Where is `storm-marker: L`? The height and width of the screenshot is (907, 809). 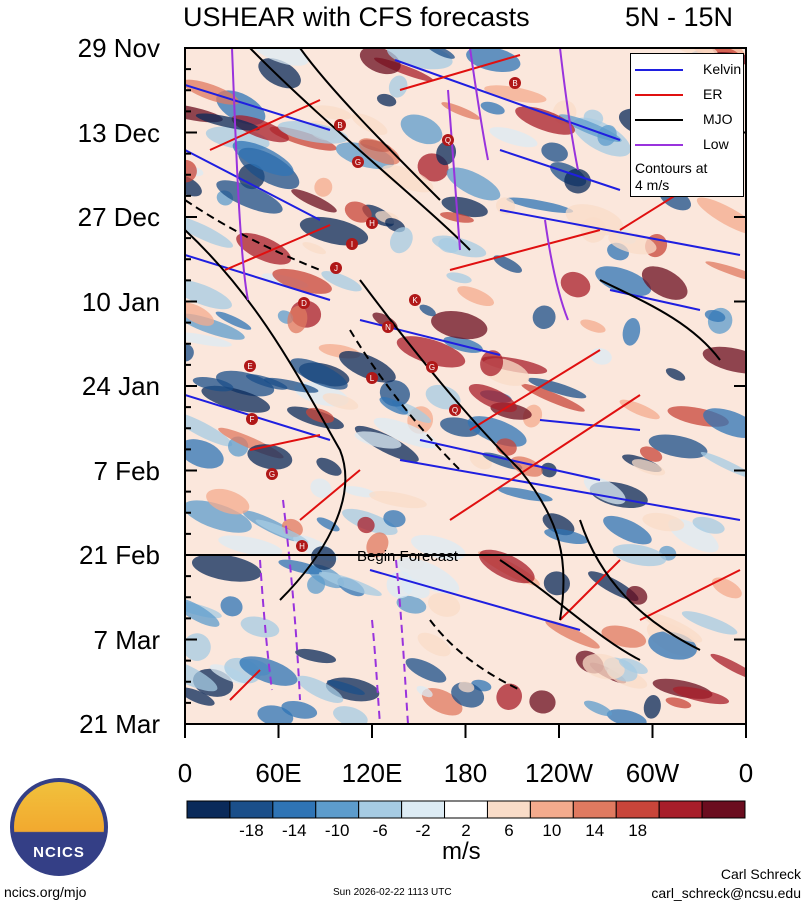
storm-marker: L is located at coordinates (372, 378).